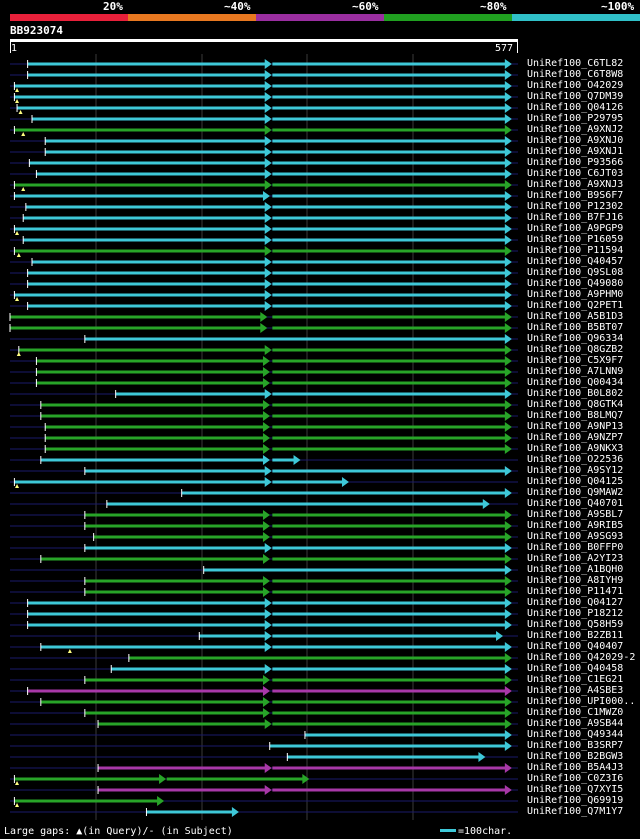 The width and height of the screenshot is (640, 839). Describe the element at coordinates (575, 217) in the screenshot. I see `hit-label: UniRef100_B7FJ16` at that location.